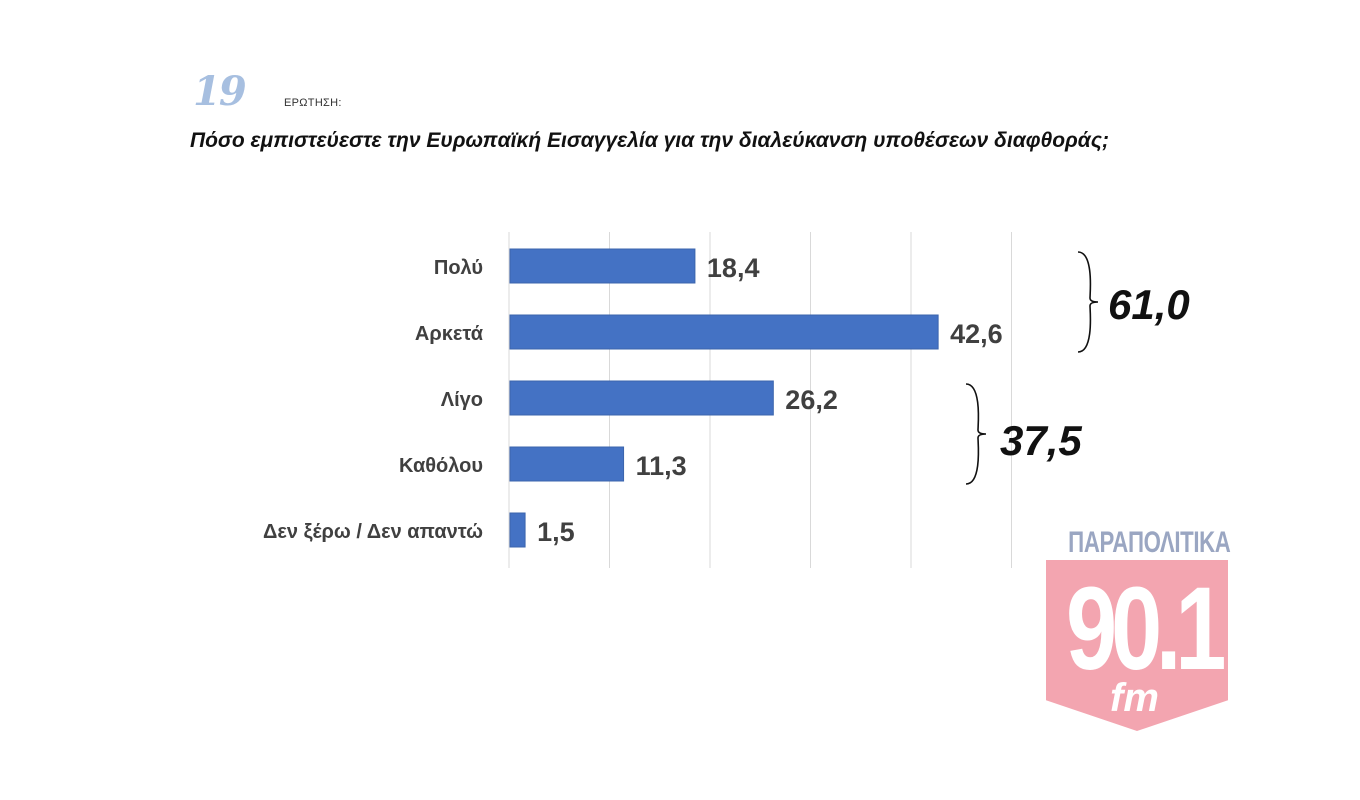  I want to click on station-logo: ΠΑΡΑΠΟΛΙΤΙΚΑ 90.1 fm, so click(1137, 628).